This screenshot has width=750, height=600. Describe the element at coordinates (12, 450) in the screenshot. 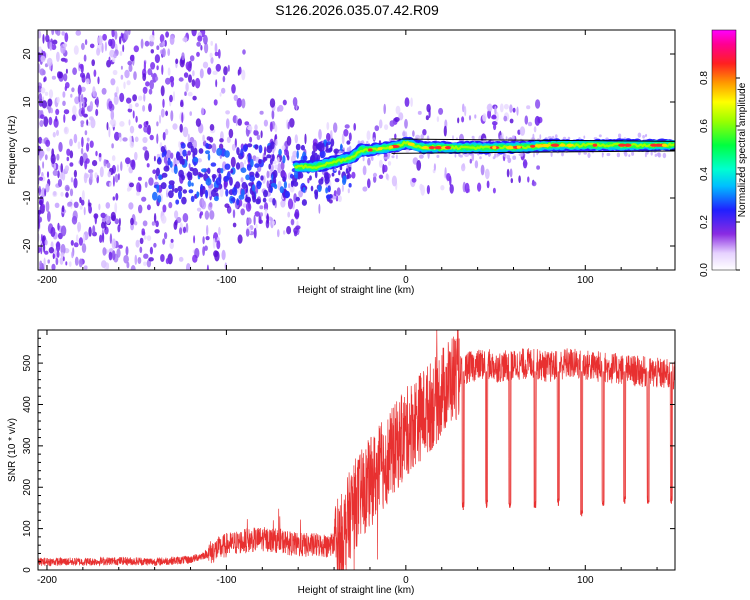

I see `snr-y-label: SNR (10 * v/v)` at that location.